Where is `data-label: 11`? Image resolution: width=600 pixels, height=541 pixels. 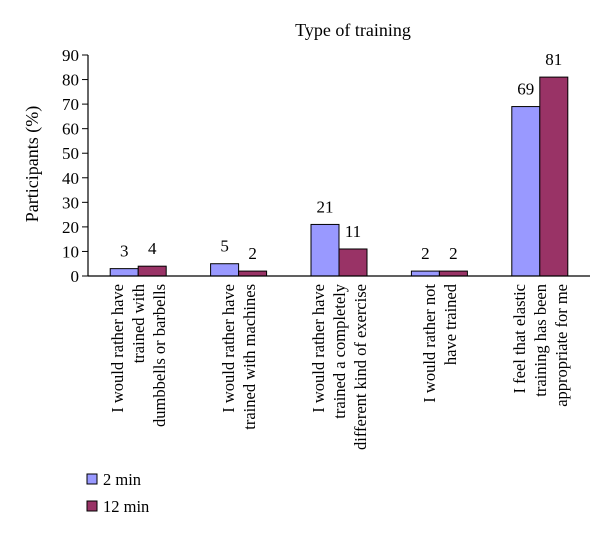 data-label: 11 is located at coordinates (353, 231).